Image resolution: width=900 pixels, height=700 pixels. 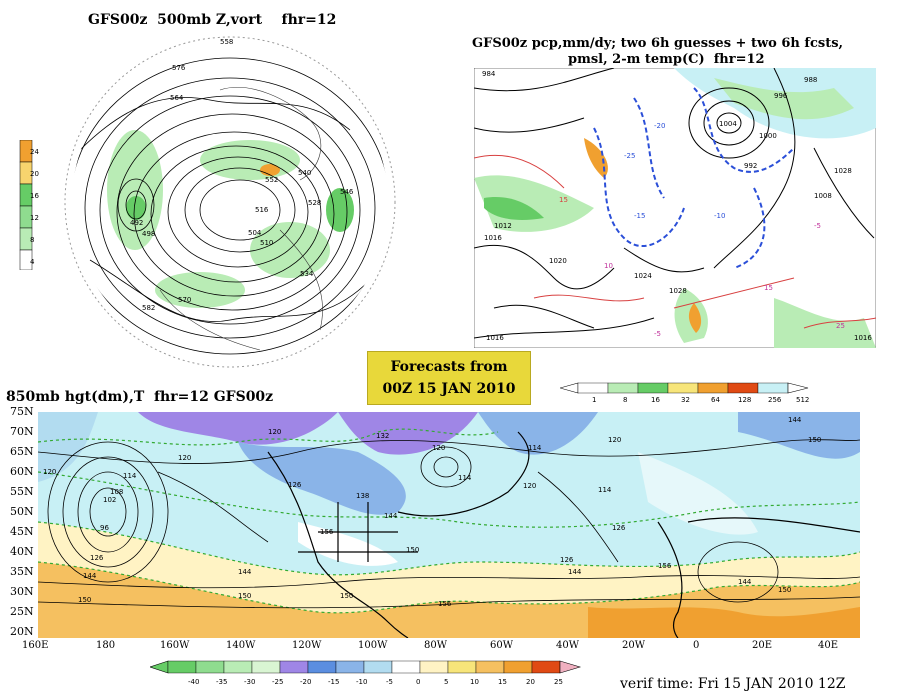 What do you see at coordinates (418, 682) in the screenshot?
I see `temp-legend-label: 0` at bounding box center [418, 682].